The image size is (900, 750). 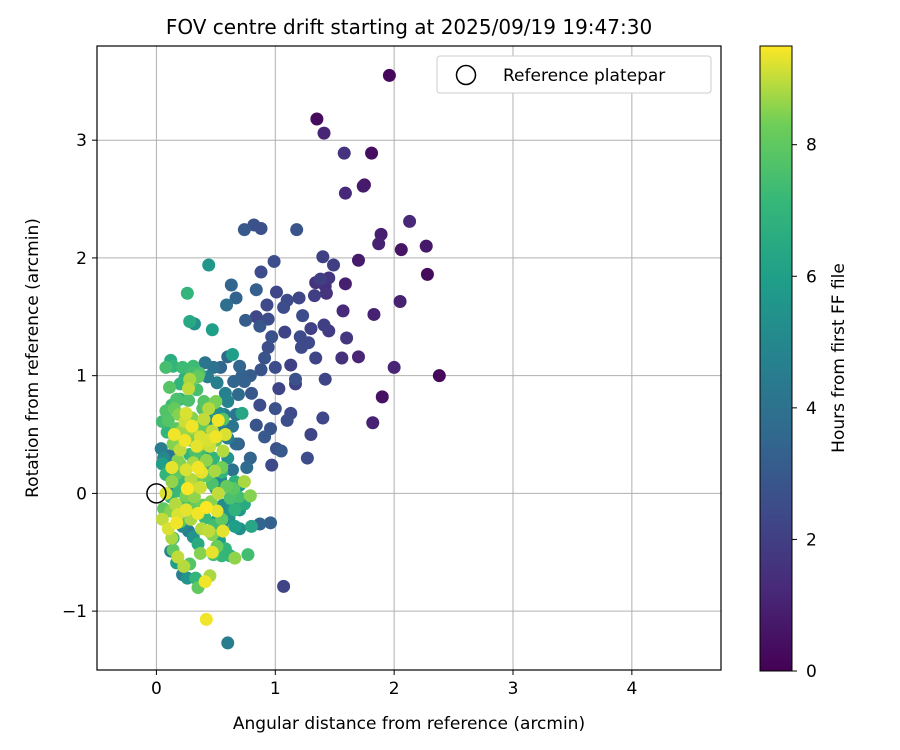 I want to click on colorbar-tick-label: 4, so click(x=811, y=409).